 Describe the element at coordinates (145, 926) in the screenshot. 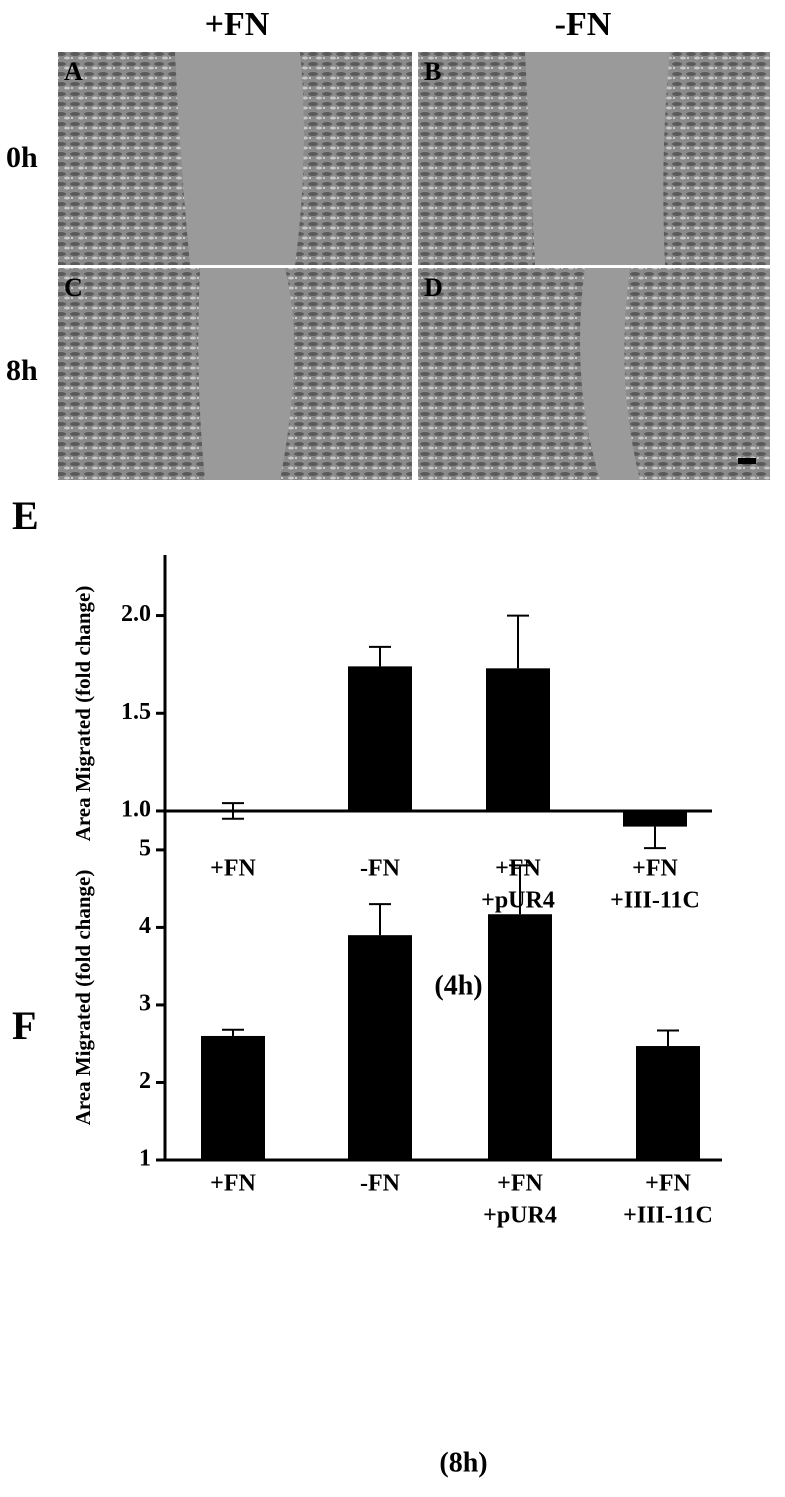

I see `y-tick-label: 4` at that location.